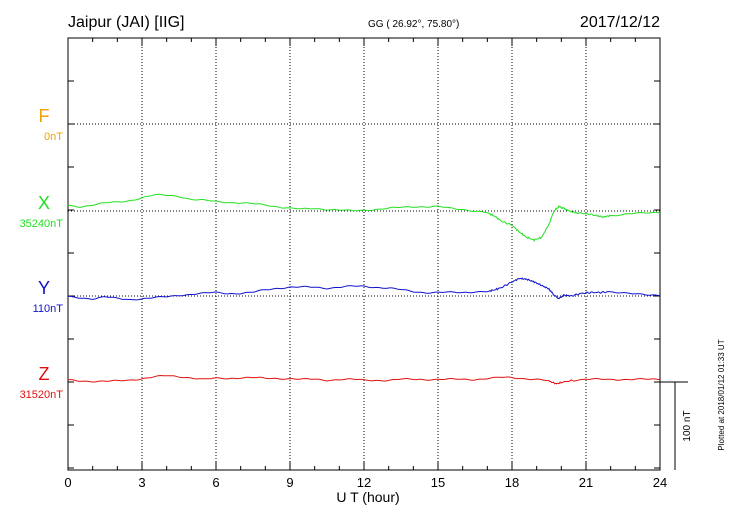  What do you see at coordinates (660, 482) in the screenshot?
I see `x-tick-label: 24` at bounding box center [660, 482].